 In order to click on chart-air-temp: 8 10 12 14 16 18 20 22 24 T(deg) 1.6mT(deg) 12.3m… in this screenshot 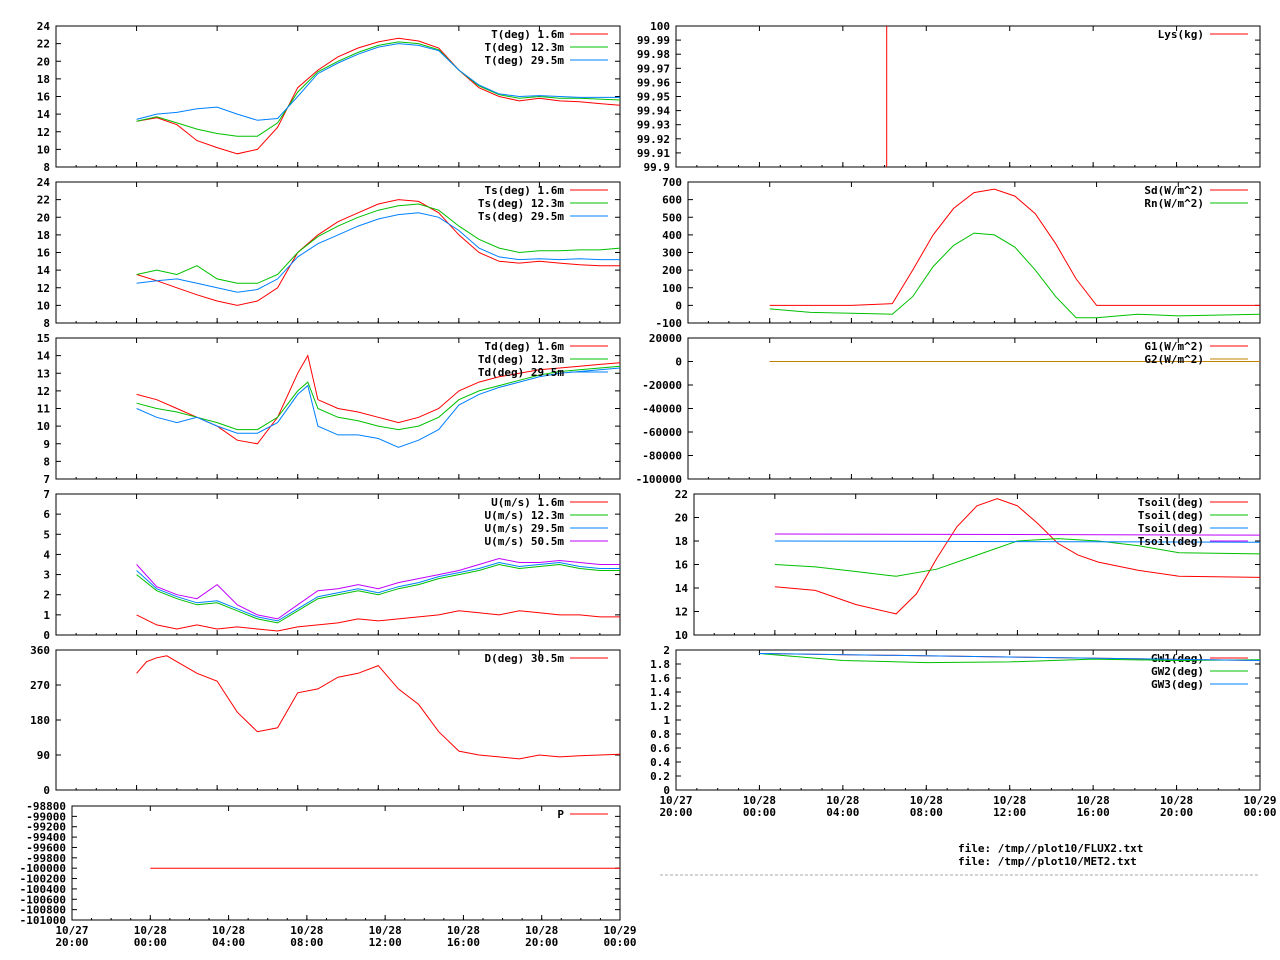, I will do `click(329, 97)`.